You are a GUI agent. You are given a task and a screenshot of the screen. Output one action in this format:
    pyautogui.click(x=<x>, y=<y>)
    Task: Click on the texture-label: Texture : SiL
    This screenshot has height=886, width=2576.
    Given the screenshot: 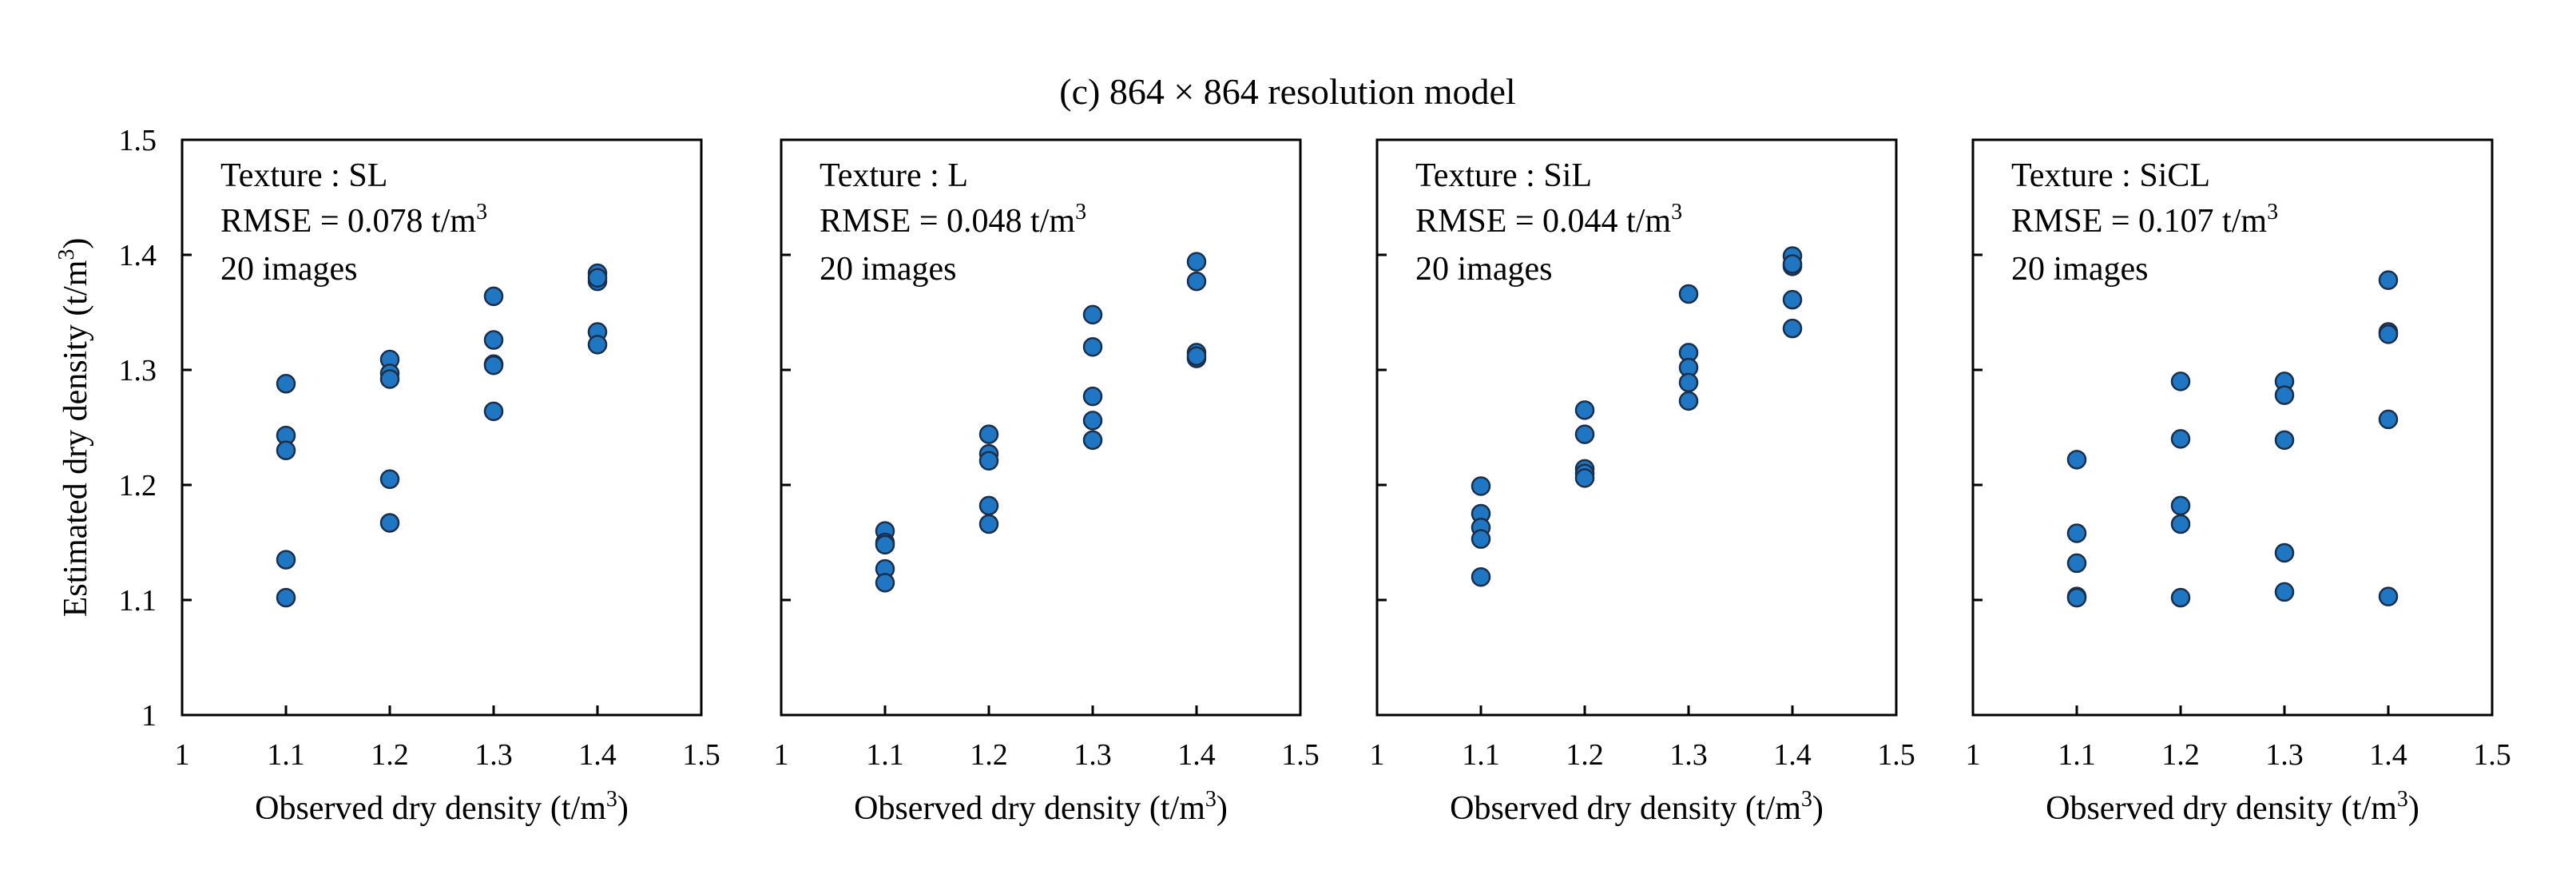 What is the action you would take?
    pyautogui.click(x=1503, y=175)
    